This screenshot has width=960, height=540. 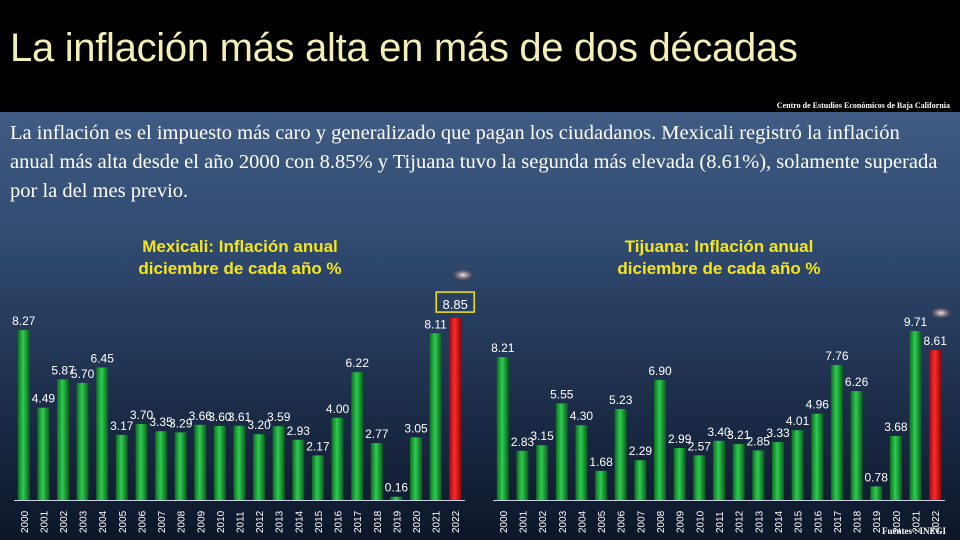 I want to click on mexicali-chart-title-line-1: Mexicali: Inflación anual, so click(x=240, y=246).